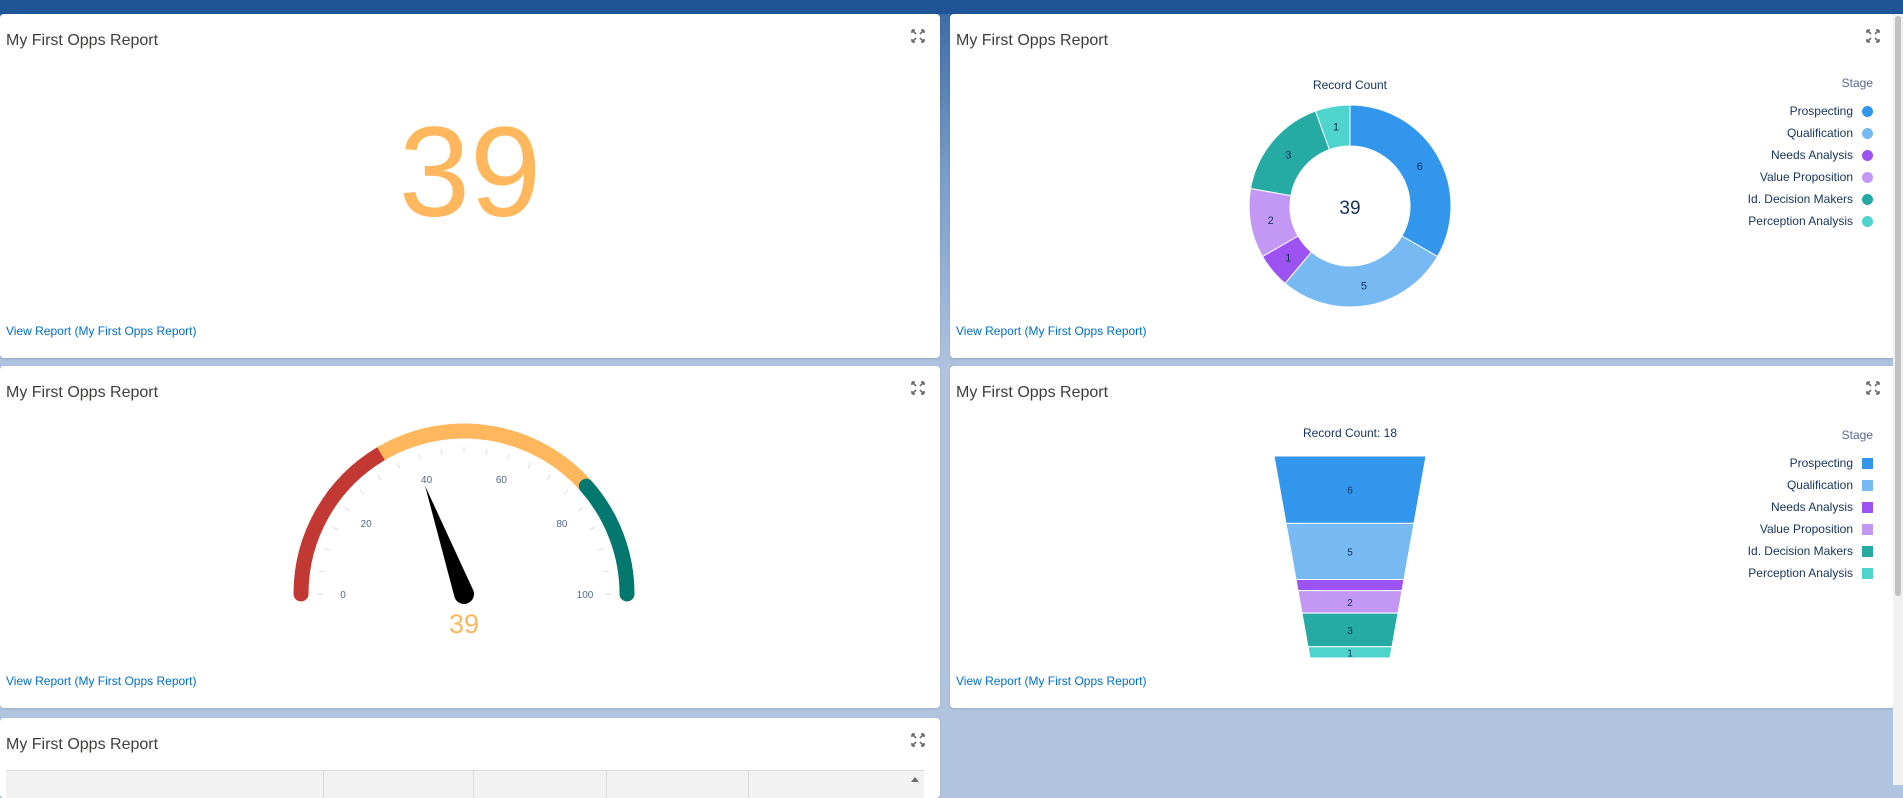 The height and width of the screenshot is (798, 1903). What do you see at coordinates (1810, 221) in the screenshot?
I see `donut-legend-item: Perception Analysis` at bounding box center [1810, 221].